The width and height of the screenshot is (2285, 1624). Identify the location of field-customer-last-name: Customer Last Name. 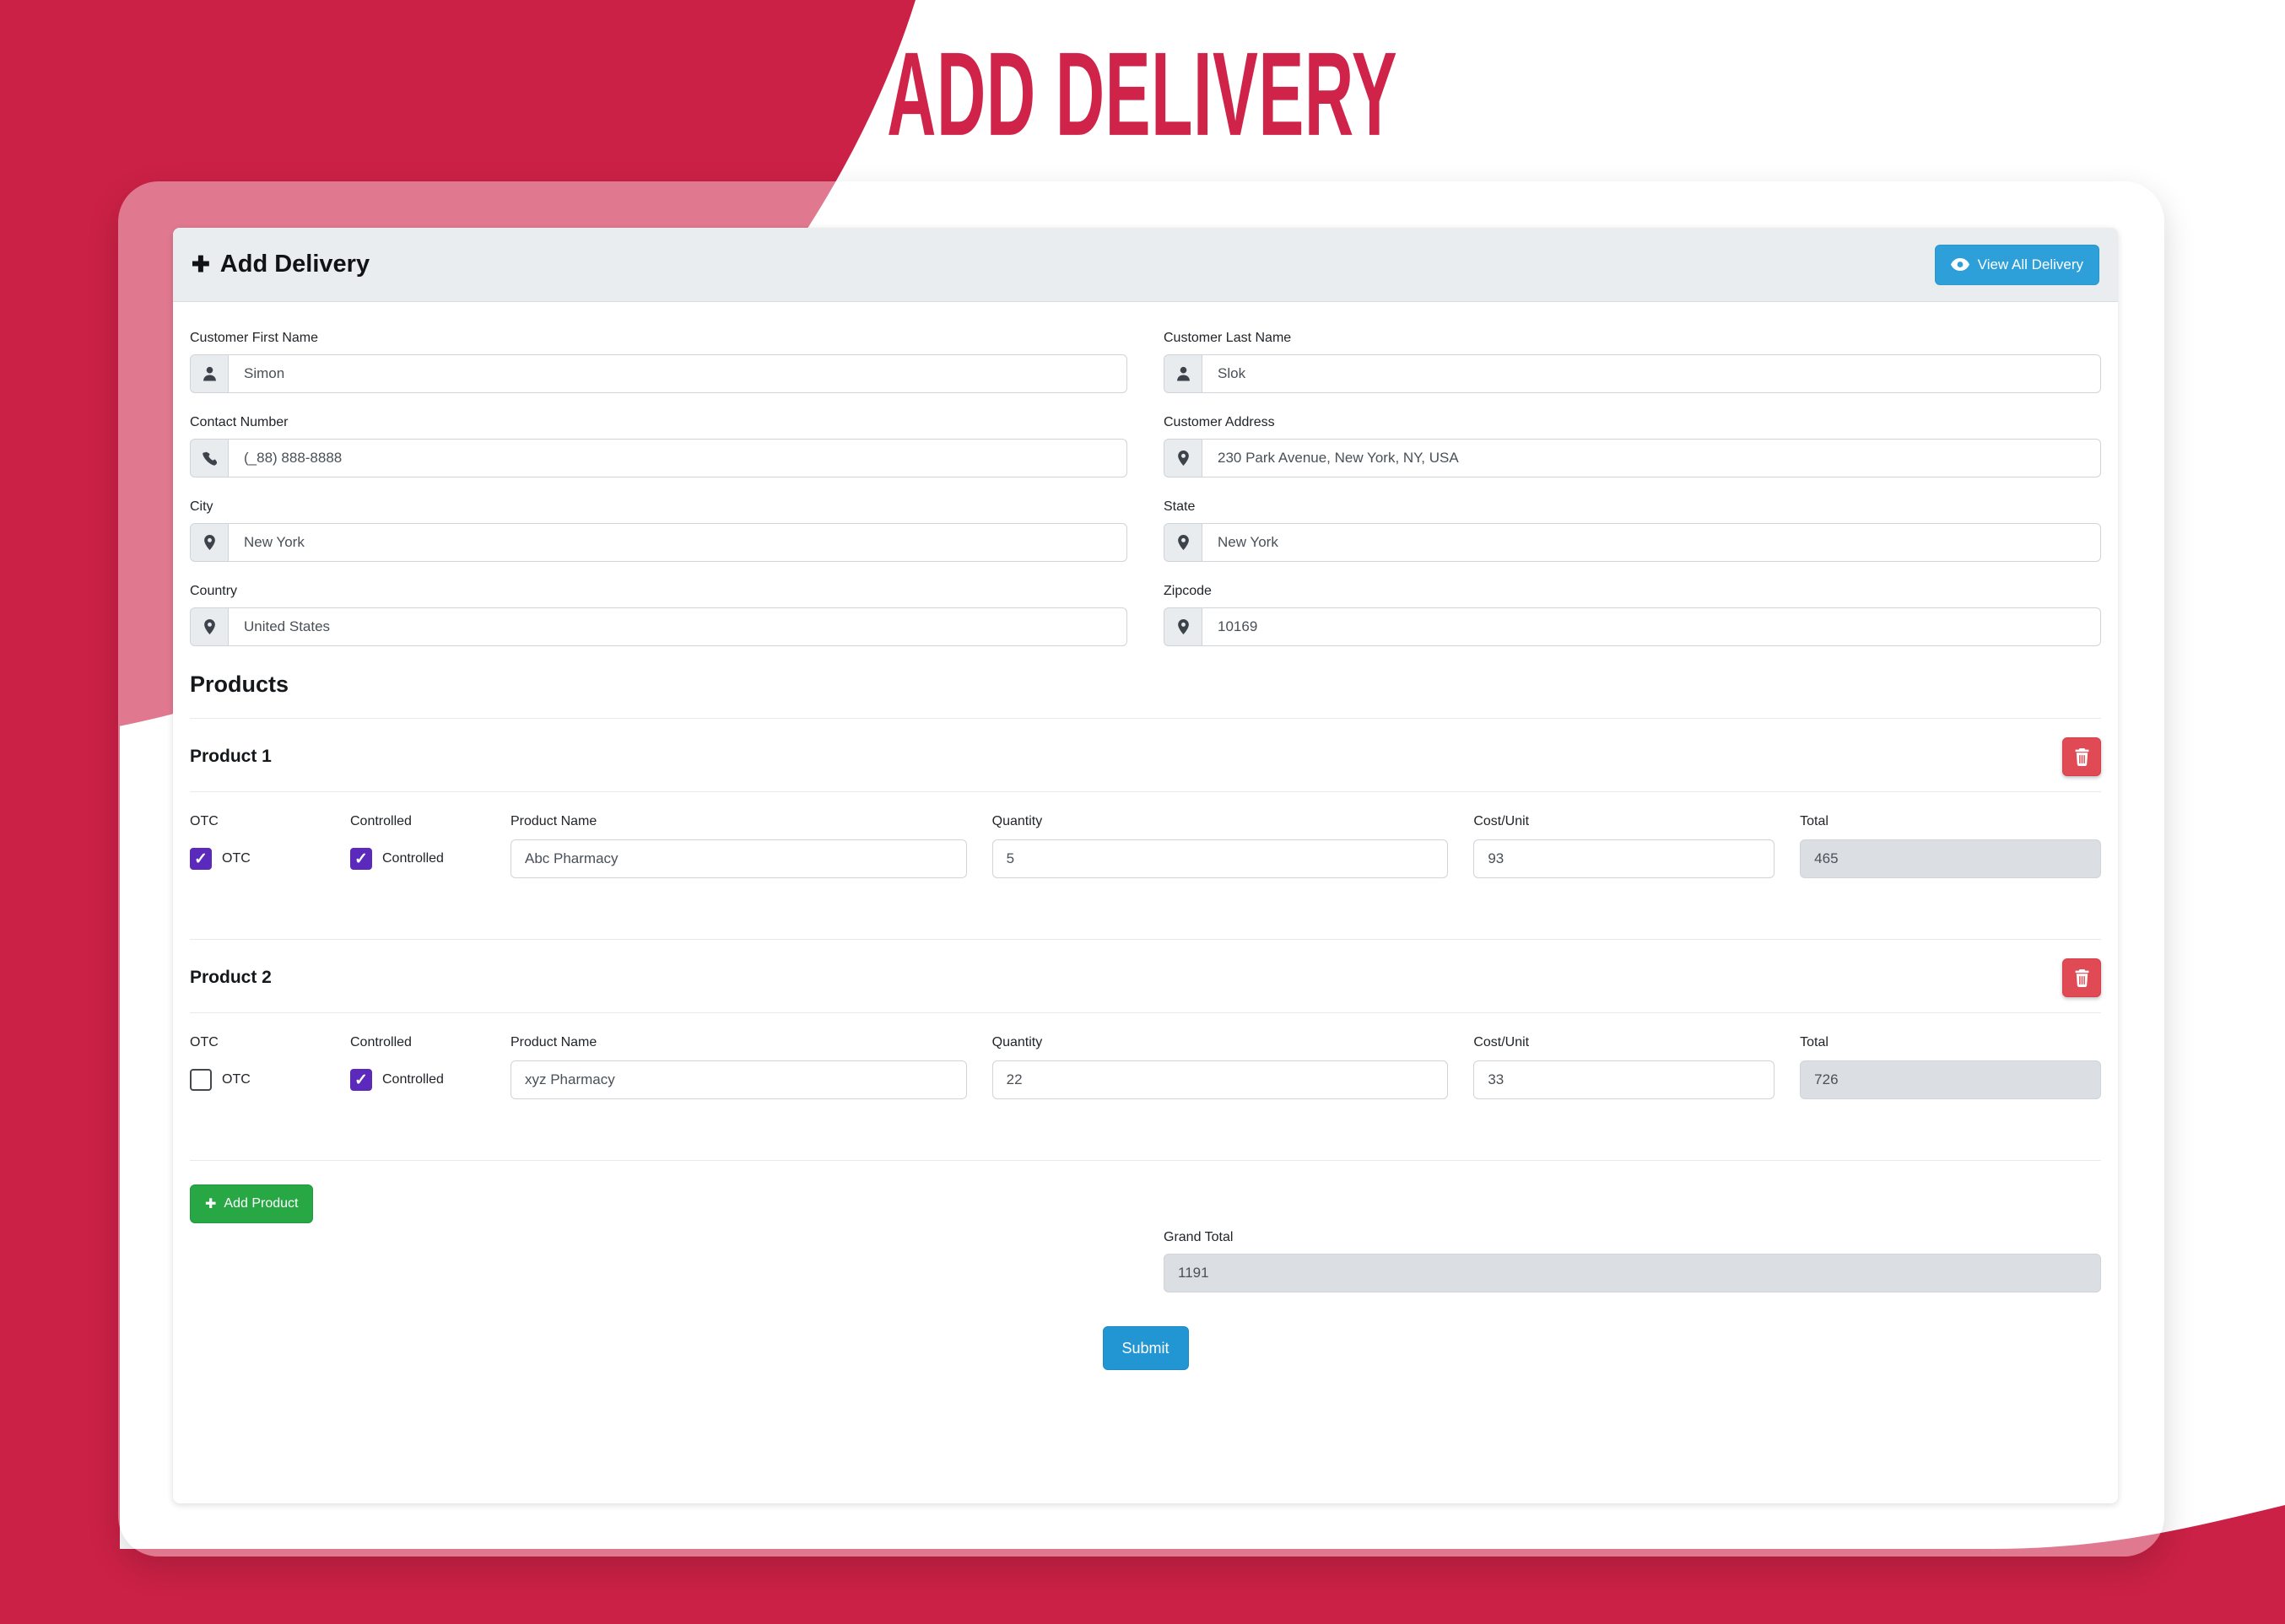
(1632, 362).